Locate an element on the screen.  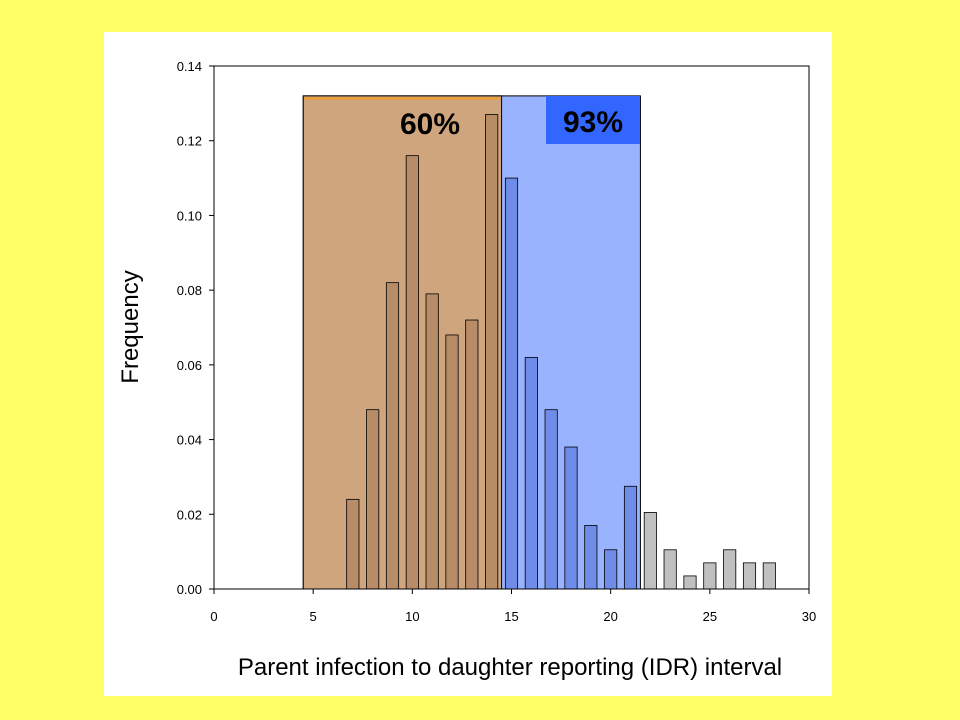
region-93-label-box is located at coordinates (593, 120).